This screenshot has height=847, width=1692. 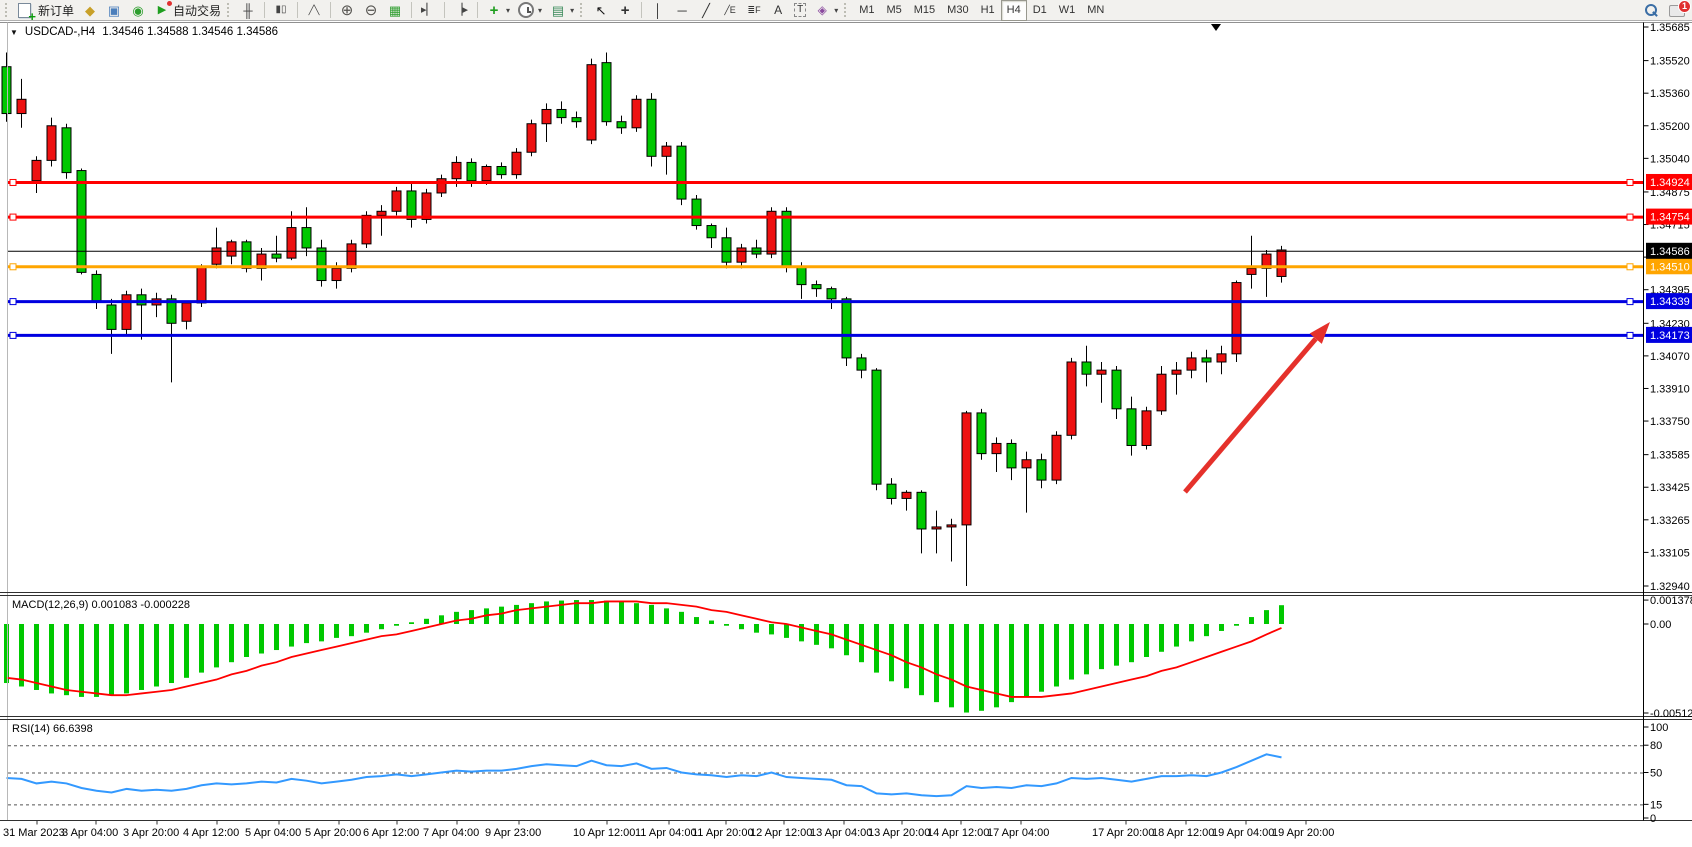 What do you see at coordinates (730, 10) in the screenshot?
I see `channel-button: ╱E` at bounding box center [730, 10].